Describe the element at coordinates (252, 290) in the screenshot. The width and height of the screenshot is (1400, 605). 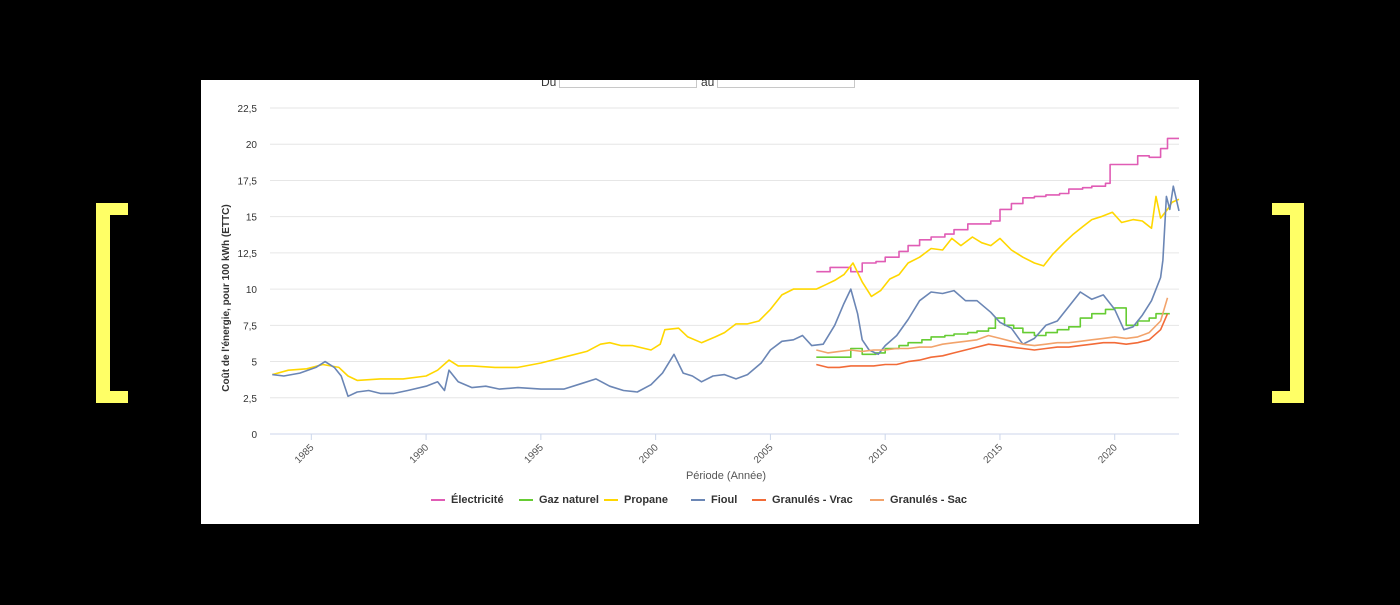
I see `y-tick-label: 10` at that location.